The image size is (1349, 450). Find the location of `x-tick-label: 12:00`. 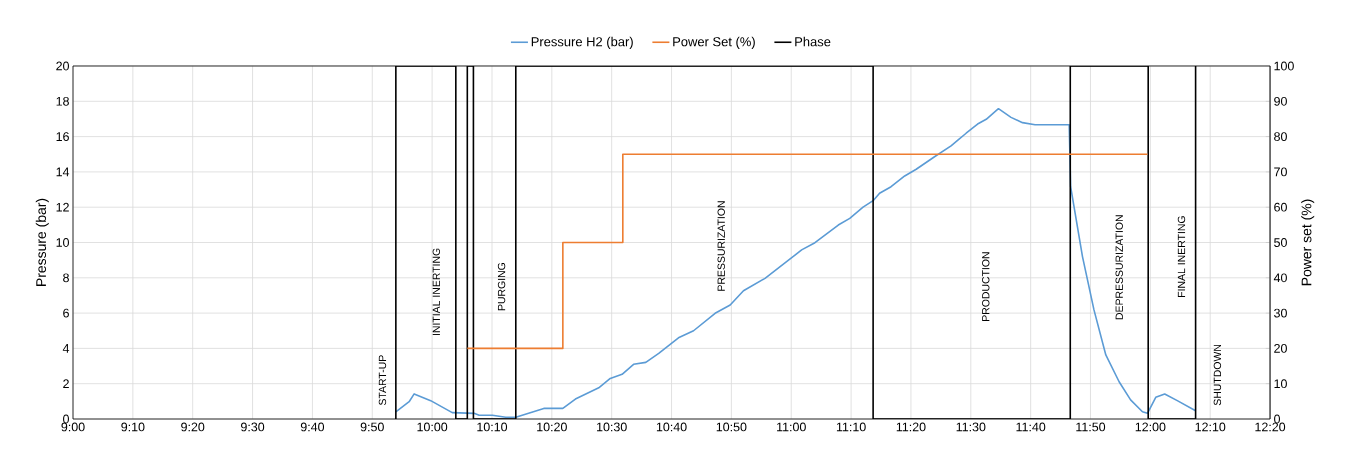

x-tick-label: 12:00 is located at coordinates (1150, 427).